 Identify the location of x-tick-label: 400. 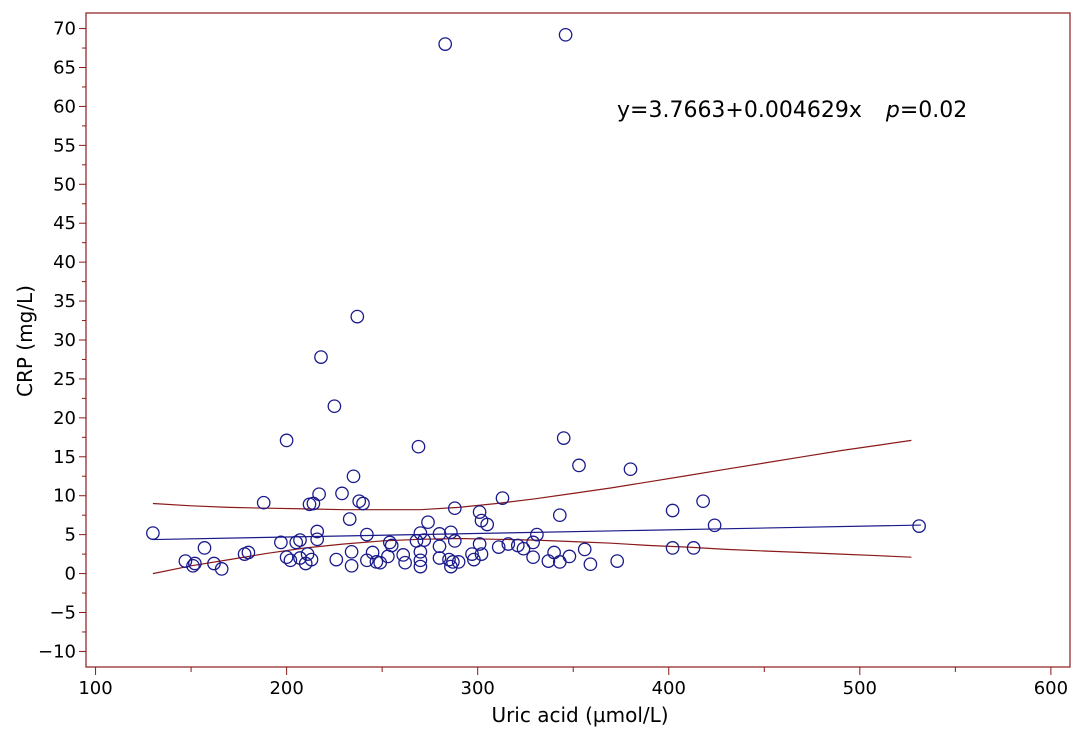
(669, 688).